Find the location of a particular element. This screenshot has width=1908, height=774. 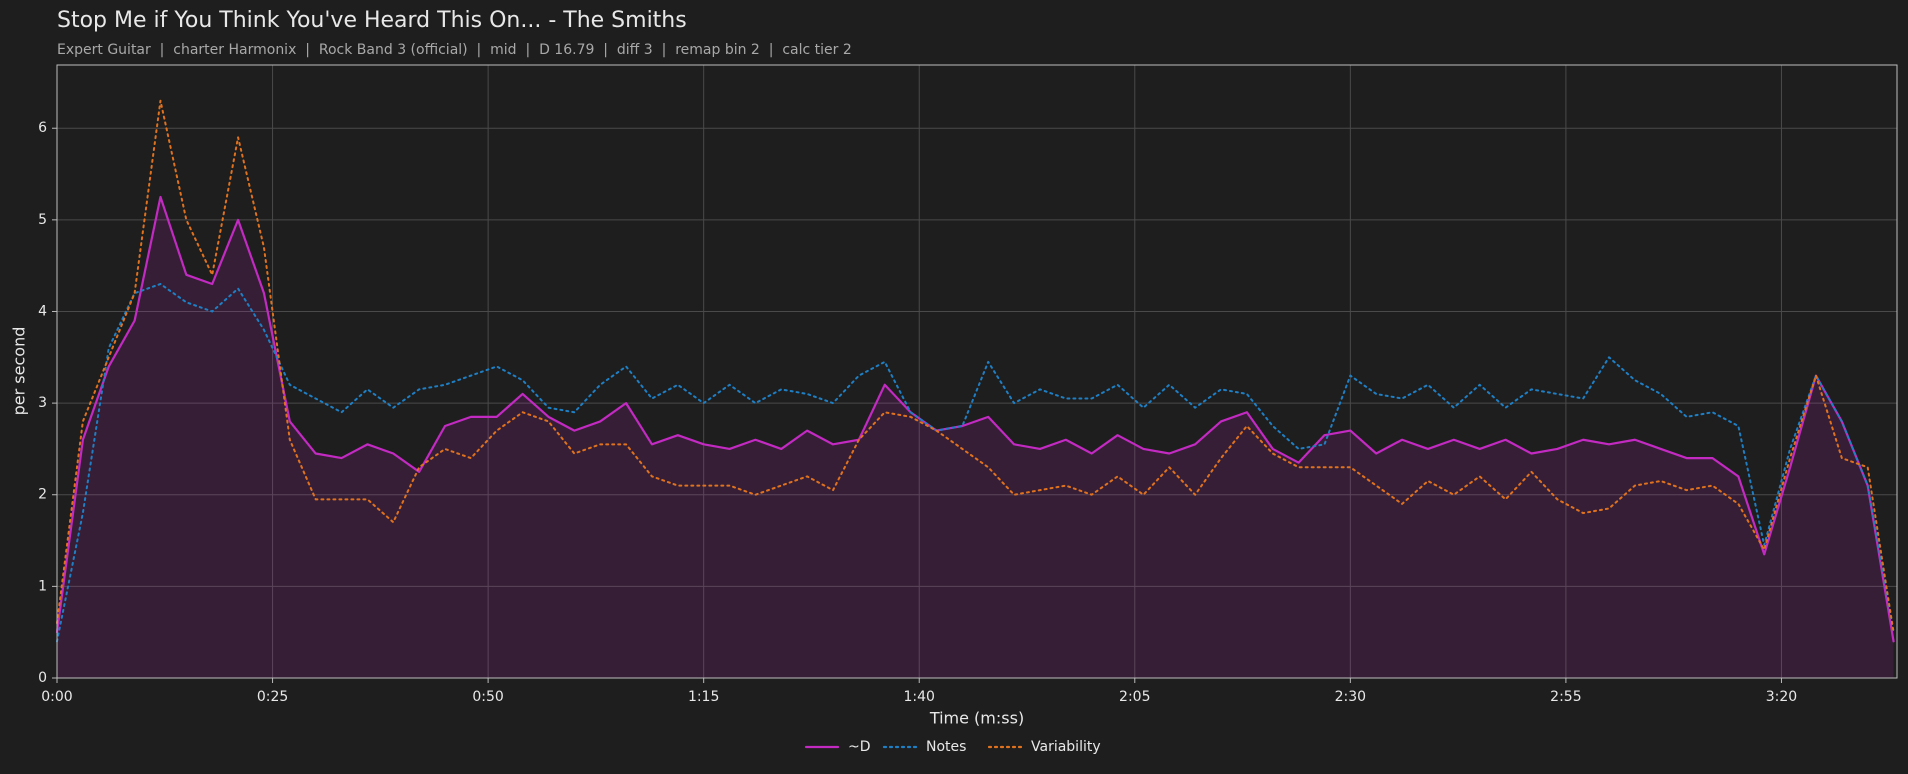

x-tick-label: 2:05 is located at coordinates (1134, 697).